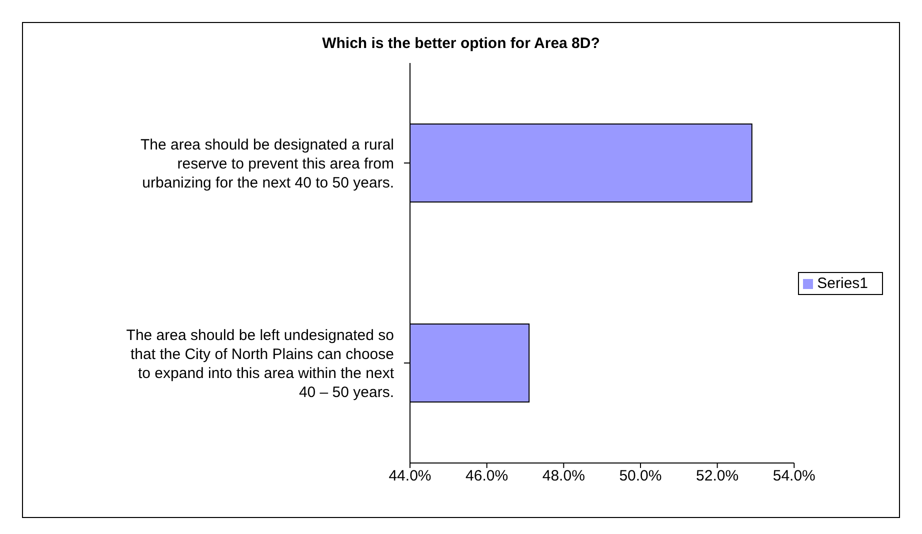  I want to click on x-tick-label: 52.0%, so click(717, 476).